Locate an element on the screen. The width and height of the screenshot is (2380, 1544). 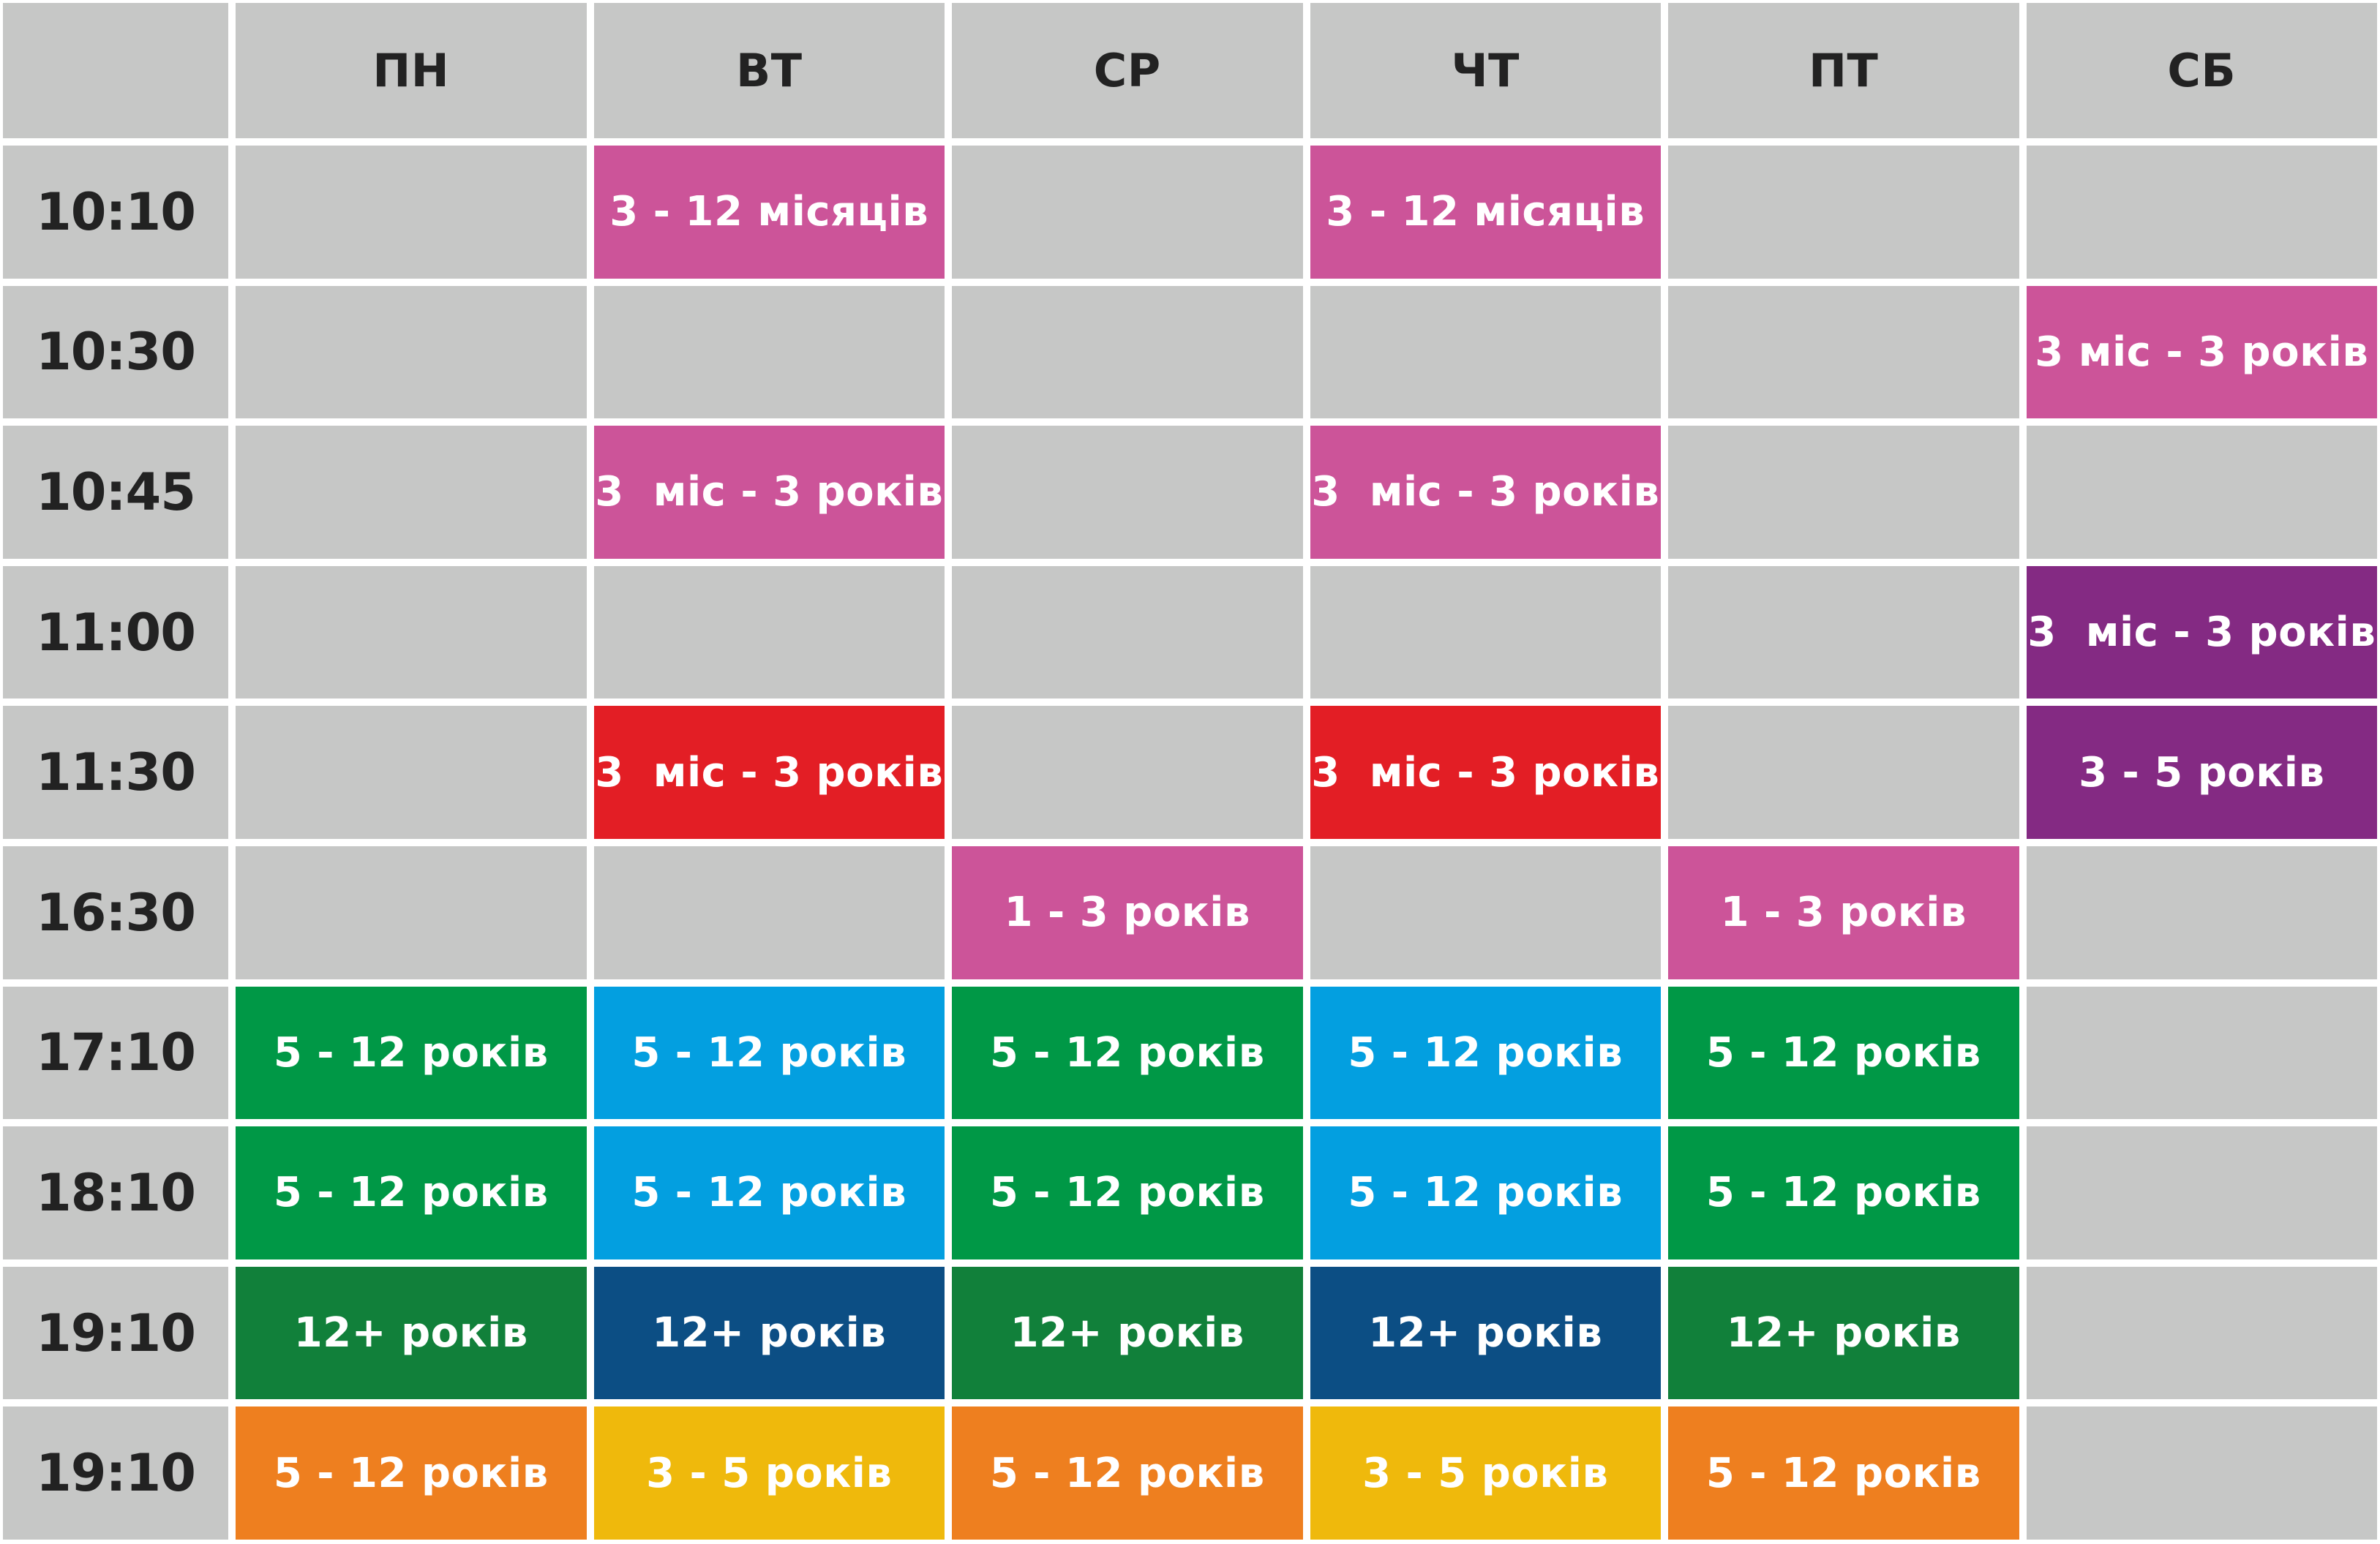
time-label: 10:45 is located at coordinates (115, 492).